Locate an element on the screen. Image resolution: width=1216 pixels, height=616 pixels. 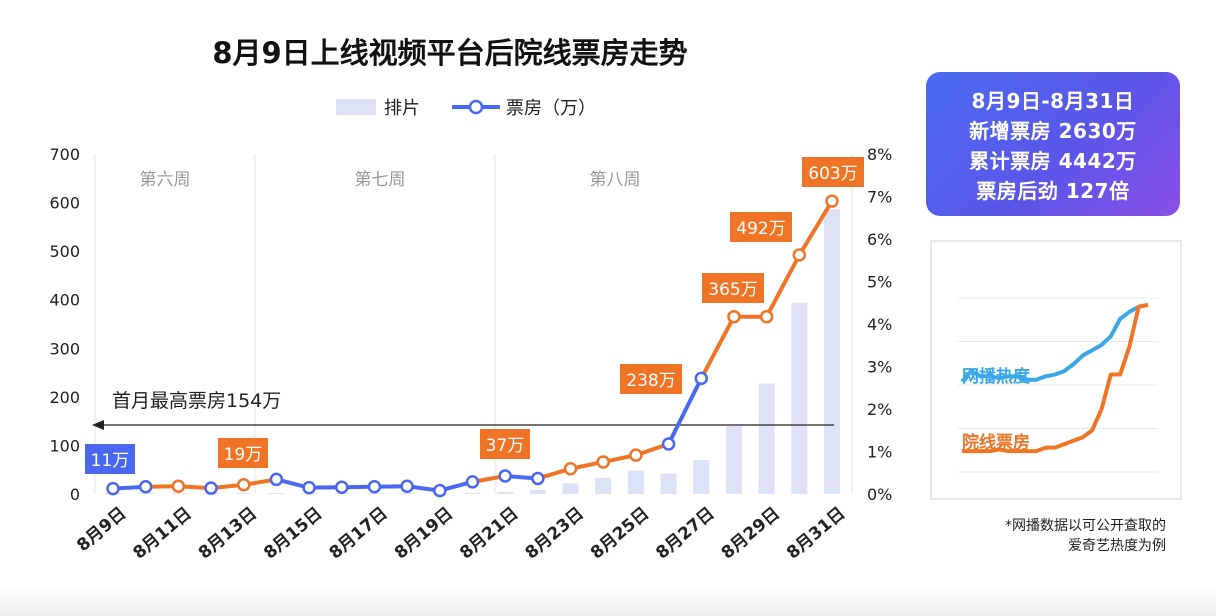
reference-arrow is located at coordinates (98, 425).